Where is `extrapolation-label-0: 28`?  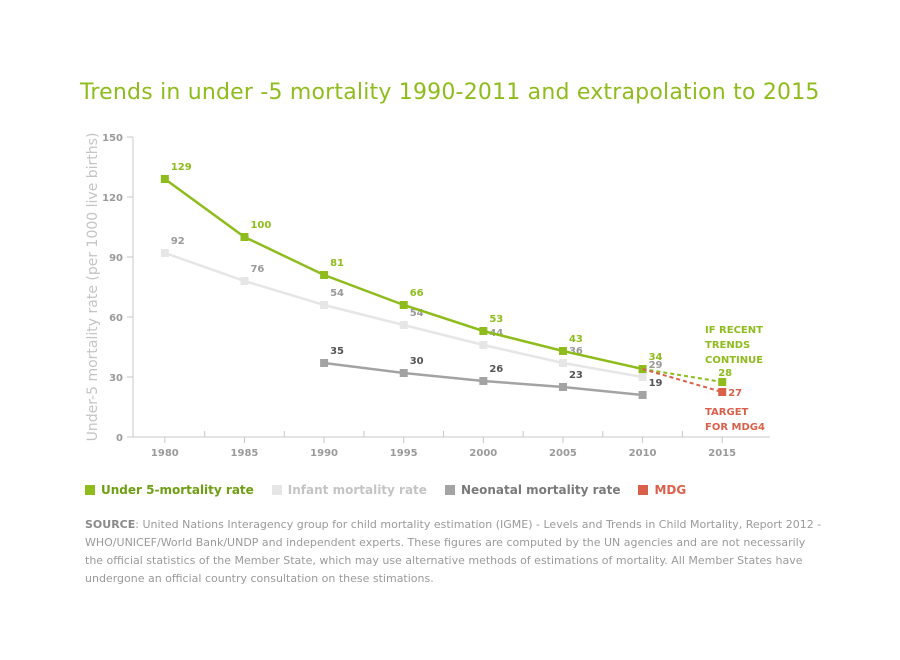 extrapolation-label-0: 28 is located at coordinates (725, 373).